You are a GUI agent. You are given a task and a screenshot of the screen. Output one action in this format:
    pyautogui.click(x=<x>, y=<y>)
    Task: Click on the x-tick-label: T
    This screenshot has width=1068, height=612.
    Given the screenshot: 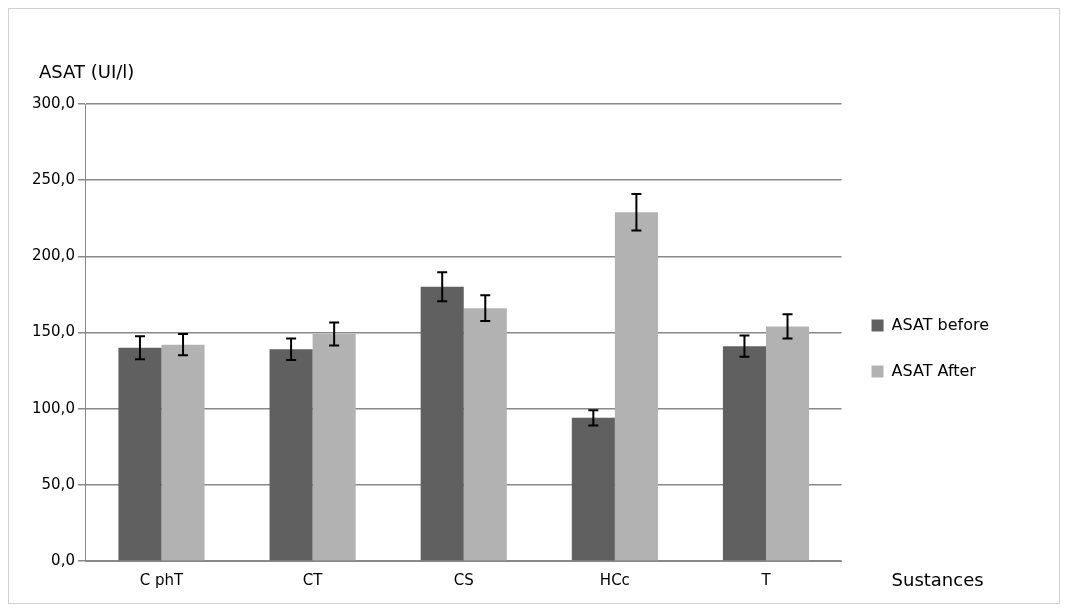 What is the action you would take?
    pyautogui.click(x=766, y=579)
    